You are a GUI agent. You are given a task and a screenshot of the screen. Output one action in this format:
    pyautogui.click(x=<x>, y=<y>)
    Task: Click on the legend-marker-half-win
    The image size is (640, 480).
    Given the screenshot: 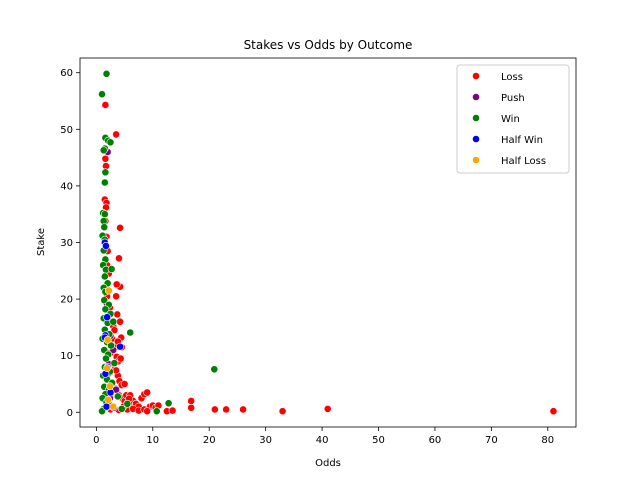 What is the action you would take?
    pyautogui.click(x=476, y=139)
    